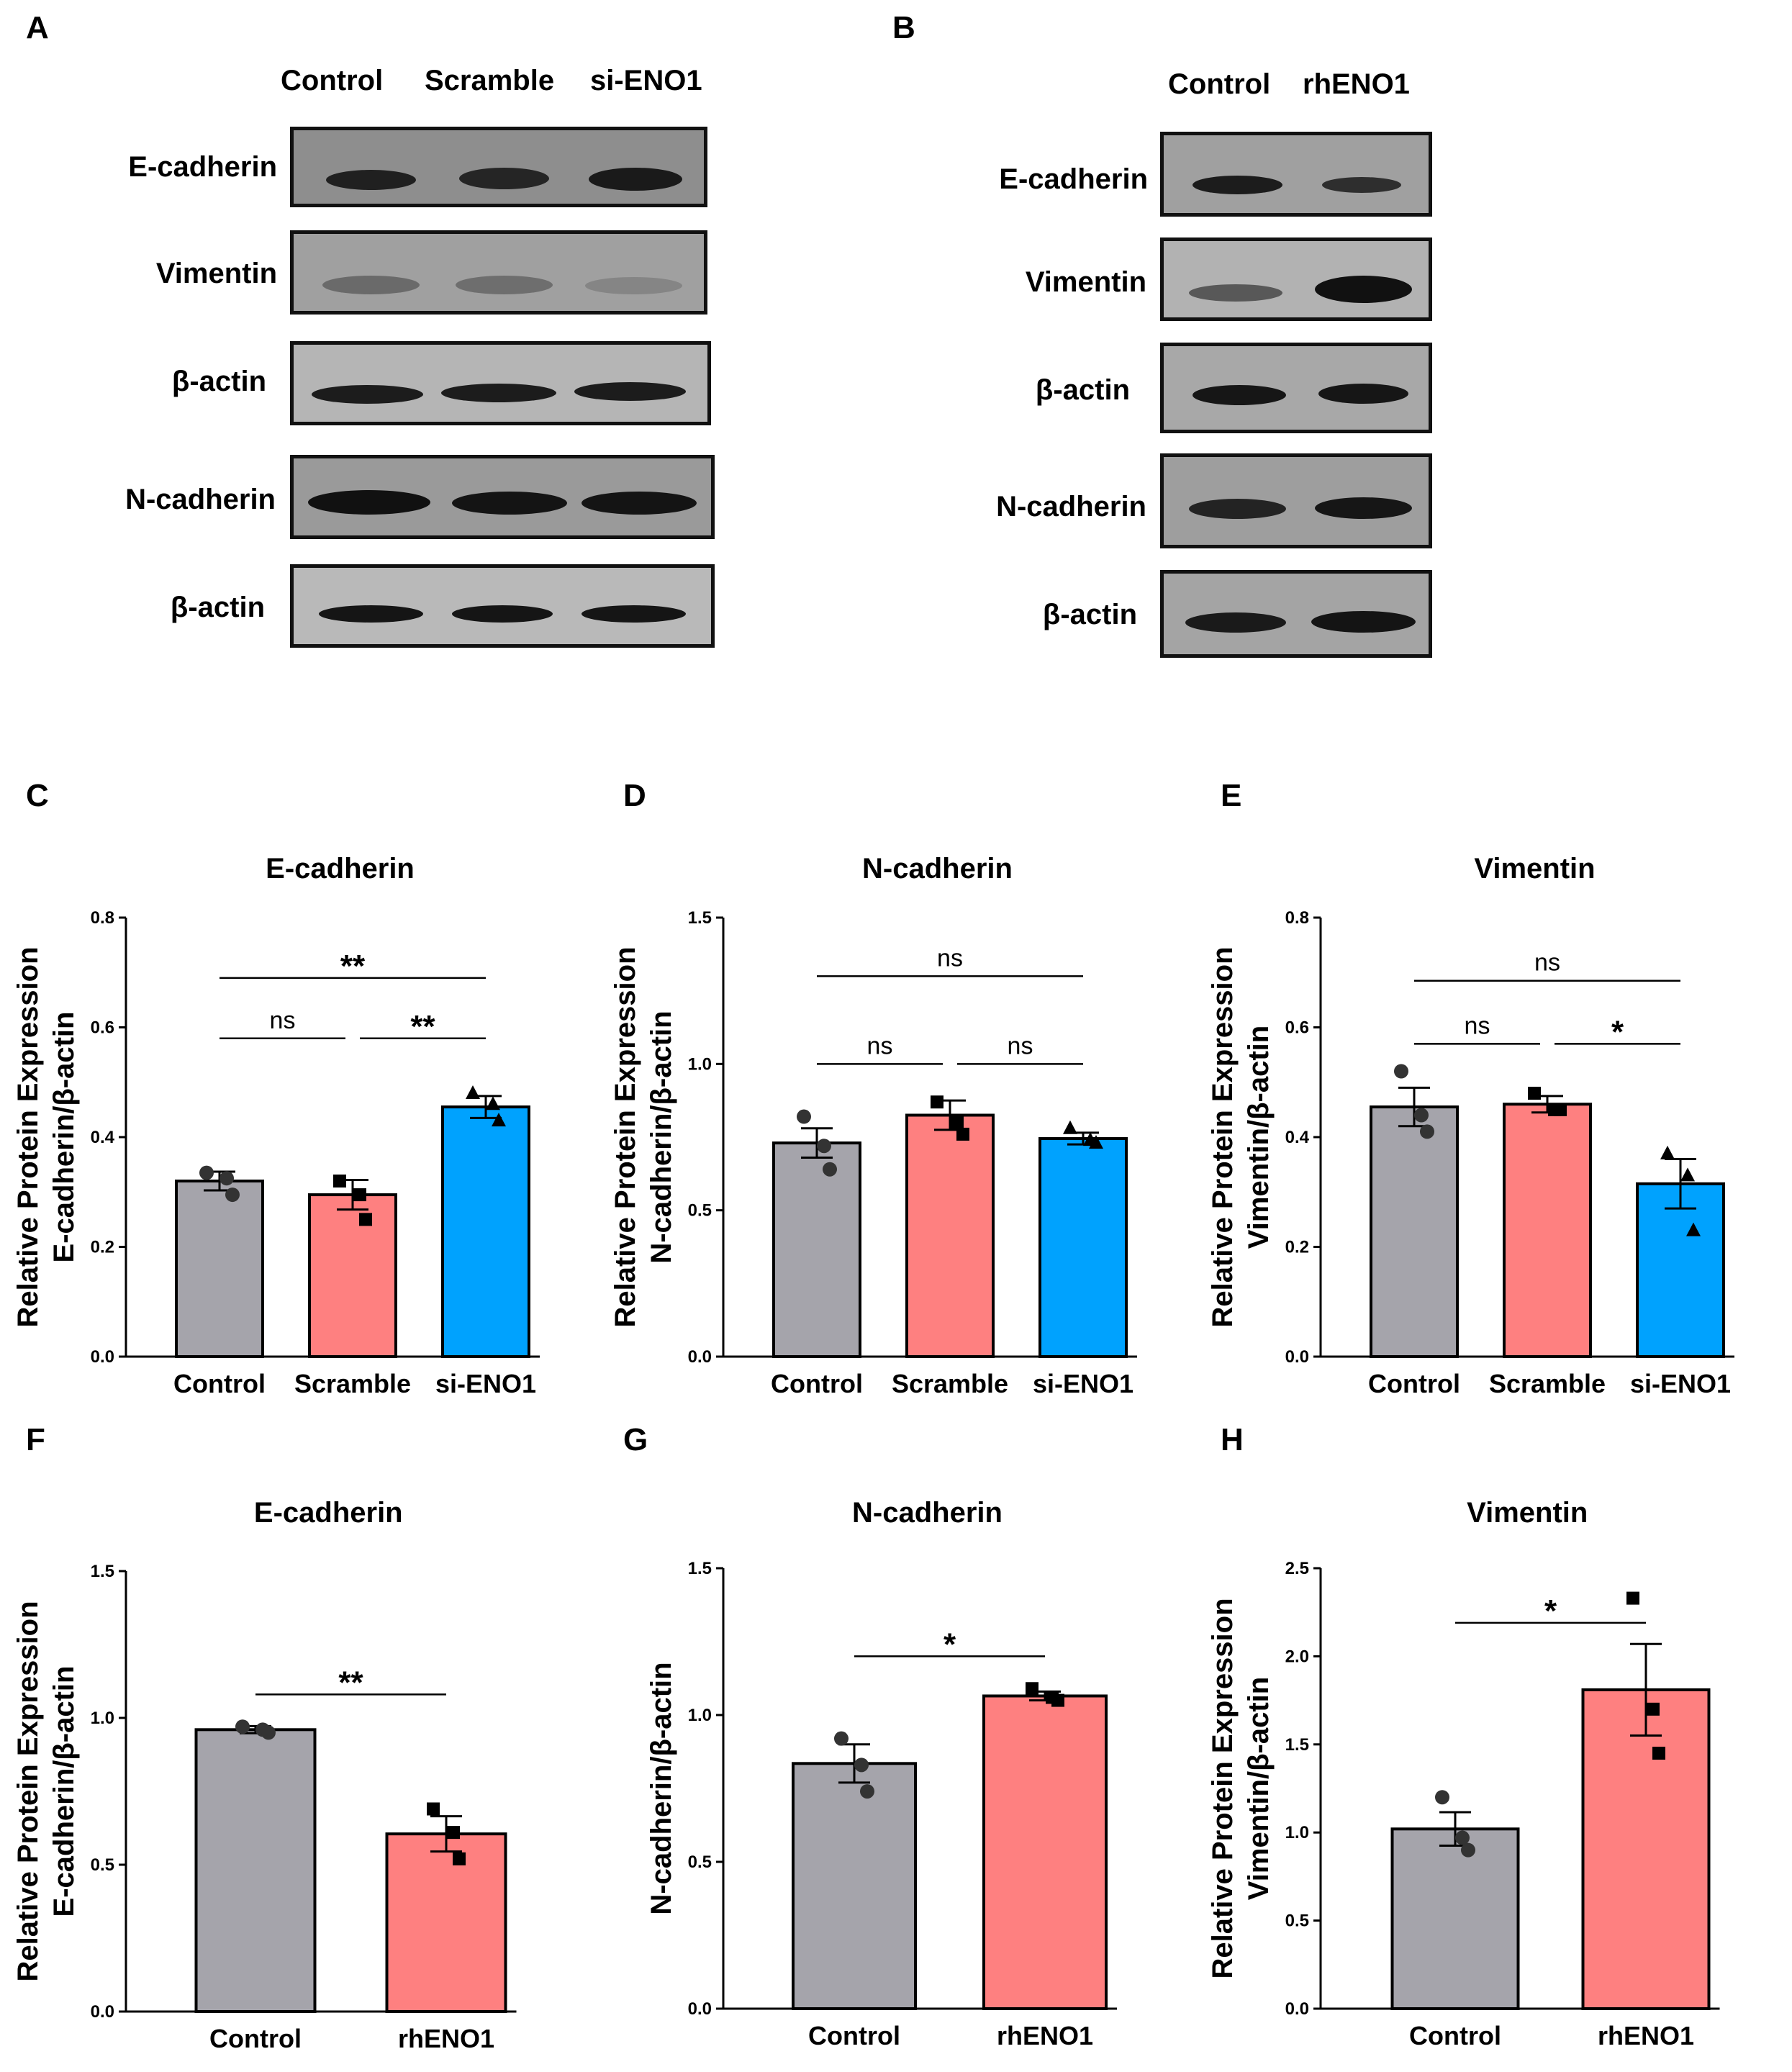 This screenshot has width=1792, height=2072. I want to click on y-tick-label: 0.0, so click(1297, 2009).